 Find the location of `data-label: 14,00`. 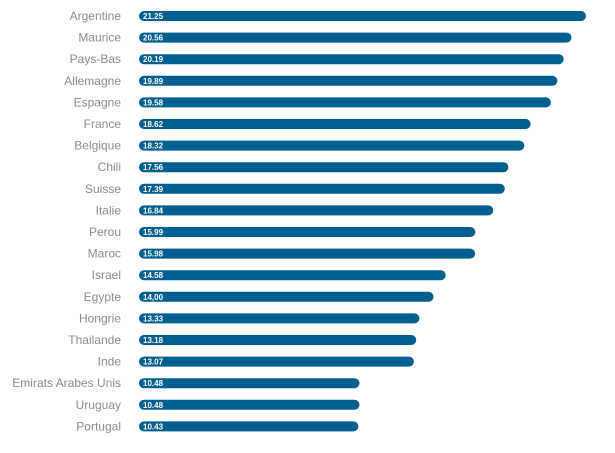

data-label: 14,00 is located at coordinates (153, 297).